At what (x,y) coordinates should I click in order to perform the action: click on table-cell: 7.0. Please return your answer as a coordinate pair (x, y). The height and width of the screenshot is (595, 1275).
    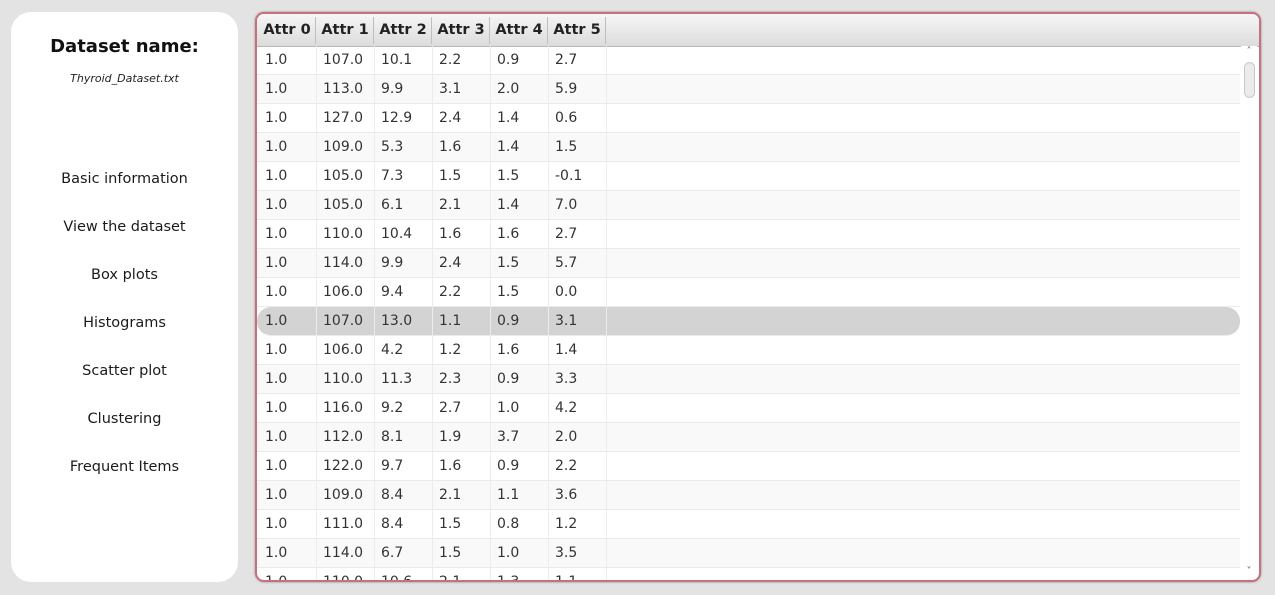
    Looking at the image, I should click on (578, 205).